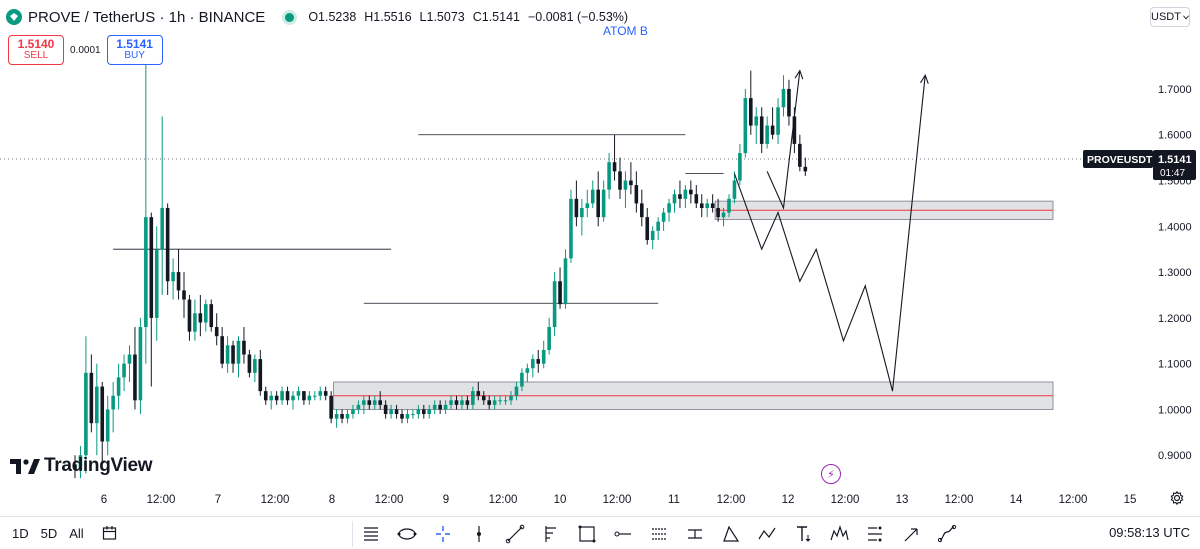 Image resolution: width=1200 pixels, height=549 pixels. I want to click on sell-button: 1.5140 SELL, so click(36, 50).